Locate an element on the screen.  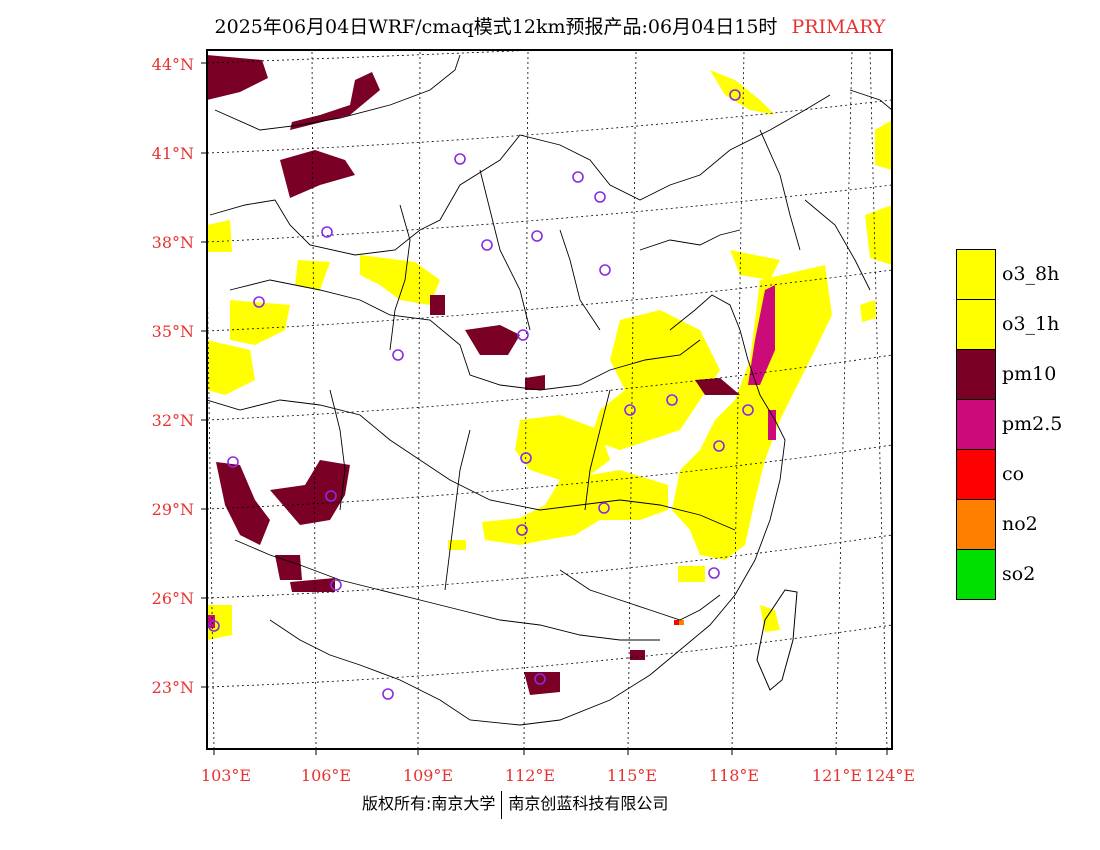
lon-label-106: 106°E is located at coordinates (326, 775).